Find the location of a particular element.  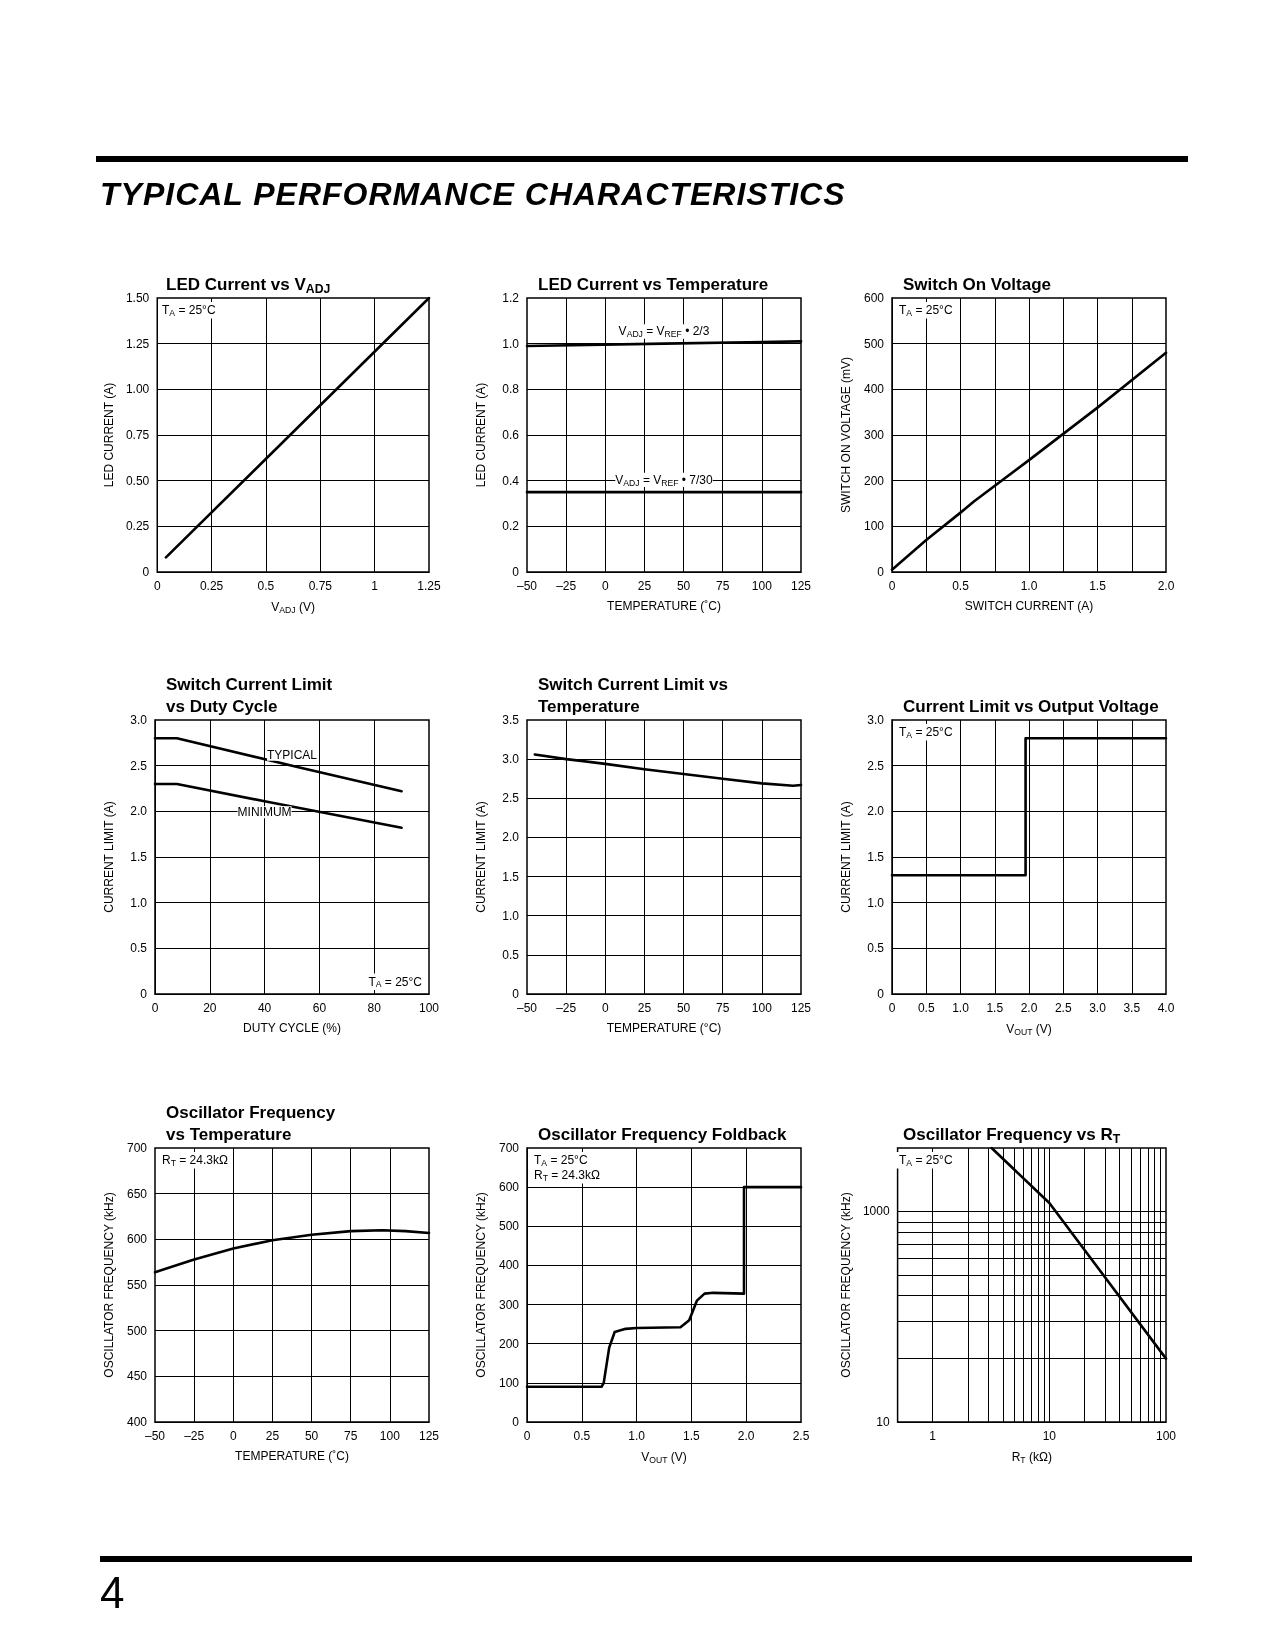

y-tick-label: 400 is located at coordinates (874, 389).